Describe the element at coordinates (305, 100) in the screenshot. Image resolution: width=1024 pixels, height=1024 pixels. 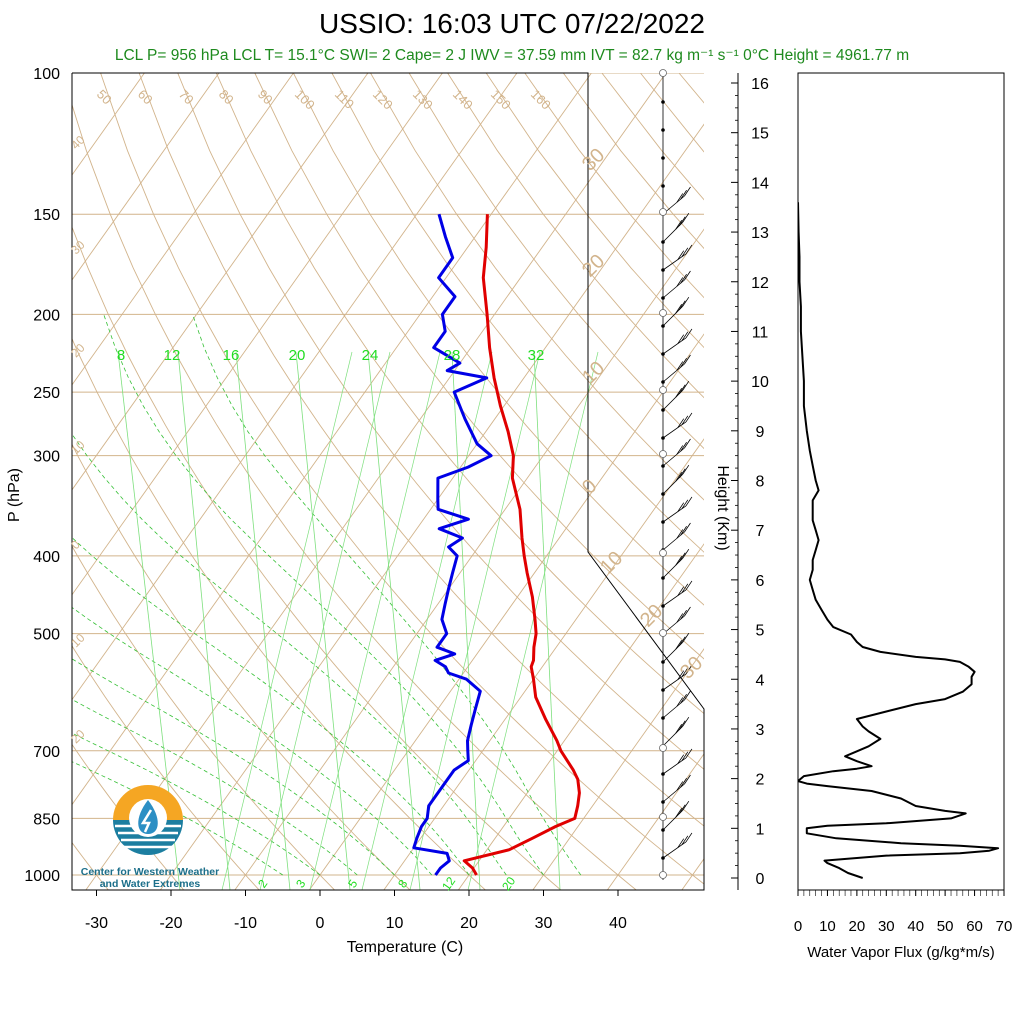
I see `dry-adiabat-label: 100` at that location.